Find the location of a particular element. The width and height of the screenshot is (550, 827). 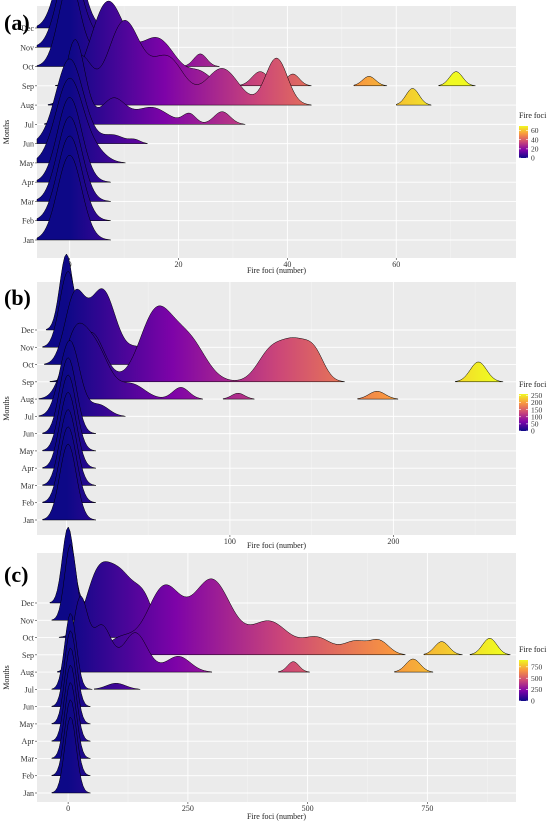

legend: Fire foci 0 250 500 750 is located at coordinates (533, 675).